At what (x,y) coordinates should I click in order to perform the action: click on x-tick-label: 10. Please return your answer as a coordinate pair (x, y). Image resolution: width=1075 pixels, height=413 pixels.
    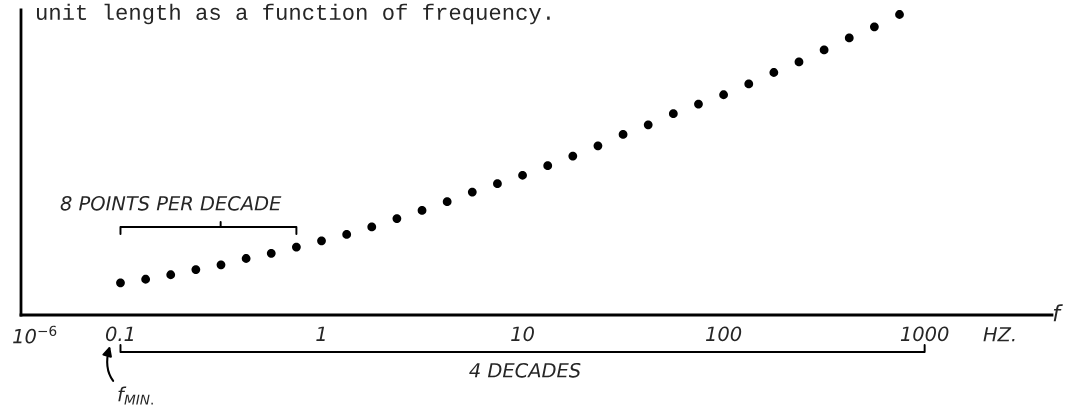
    Looking at the image, I should click on (522, 334).